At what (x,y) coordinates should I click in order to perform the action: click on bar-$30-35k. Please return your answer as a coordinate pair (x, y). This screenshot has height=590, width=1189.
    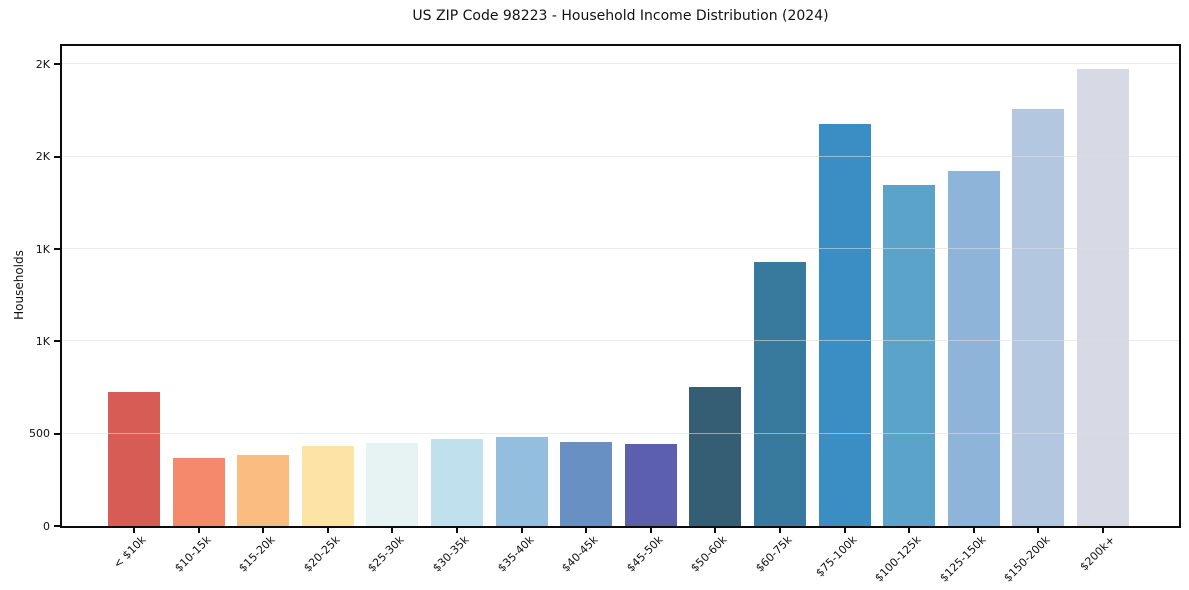
    Looking at the image, I should click on (457, 482).